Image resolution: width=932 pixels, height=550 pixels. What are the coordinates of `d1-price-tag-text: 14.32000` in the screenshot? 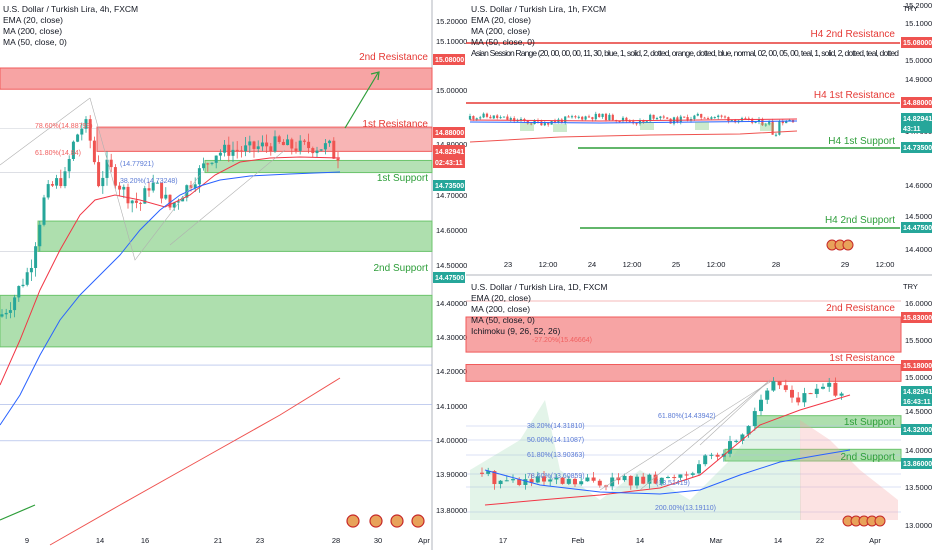 It's located at (917, 430).